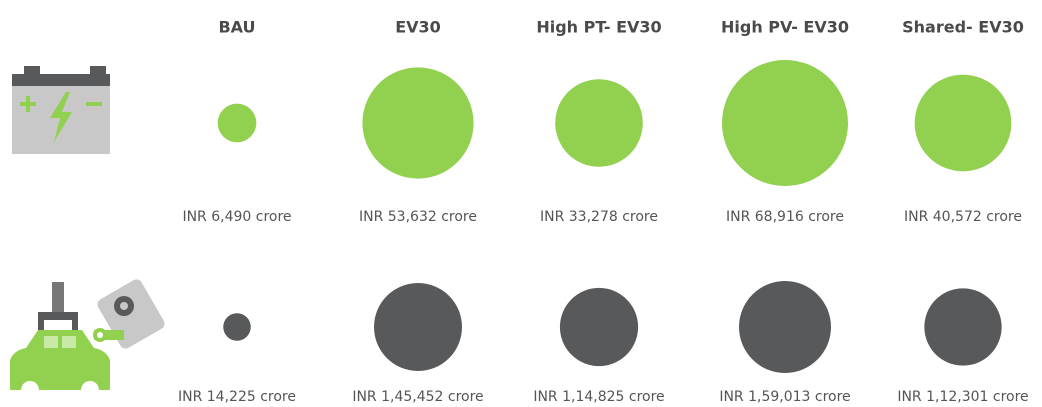 The image size is (1042, 407). I want to click on value-label: INR 1,14,825 crore, so click(598, 397).